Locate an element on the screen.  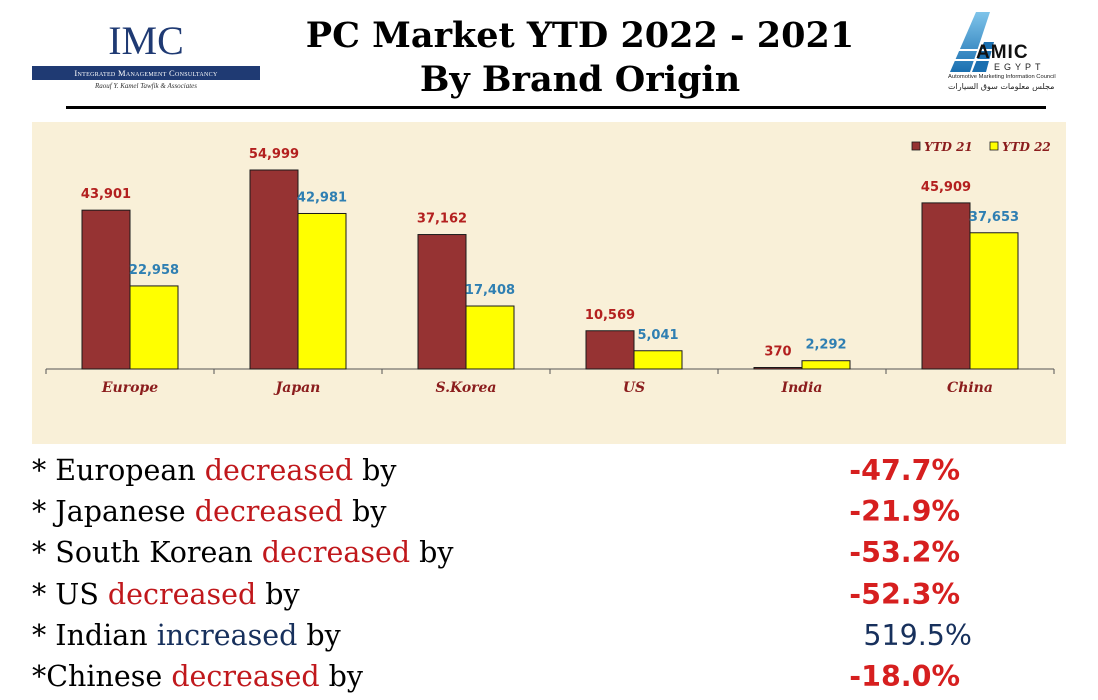
summary-item: * US decreased by -52.3% is located at coordinates (552, 594).